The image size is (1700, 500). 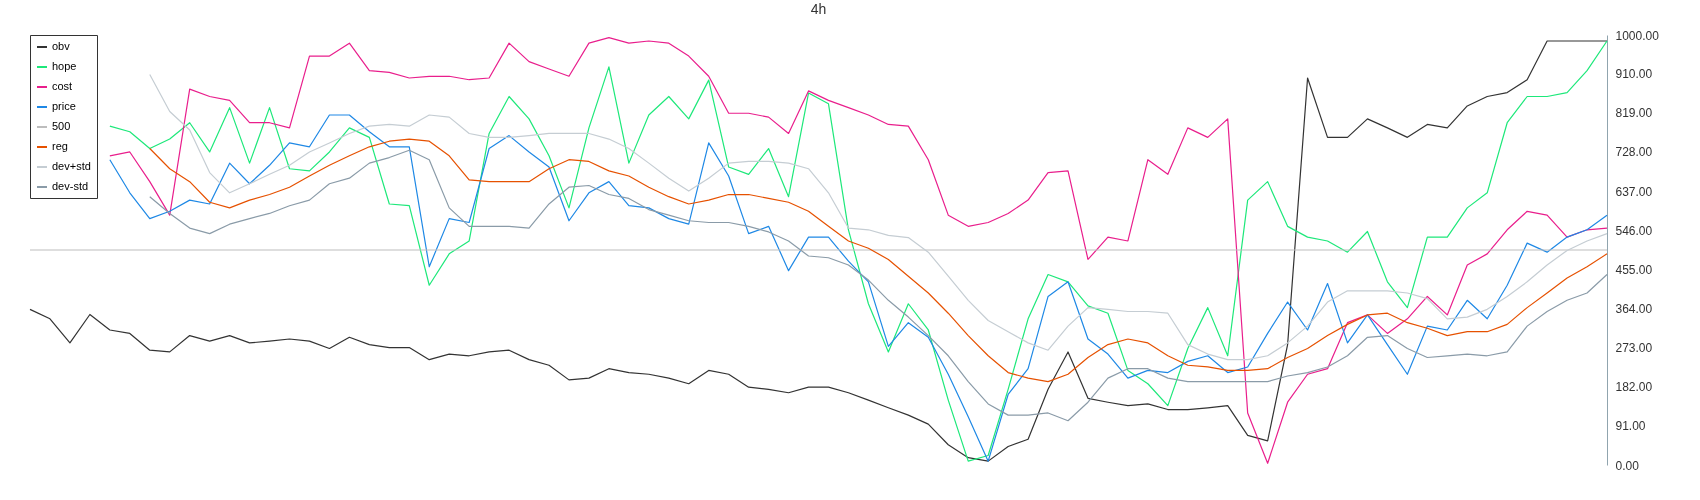 What do you see at coordinates (61, 46) in the screenshot?
I see `legend-label: obv` at bounding box center [61, 46].